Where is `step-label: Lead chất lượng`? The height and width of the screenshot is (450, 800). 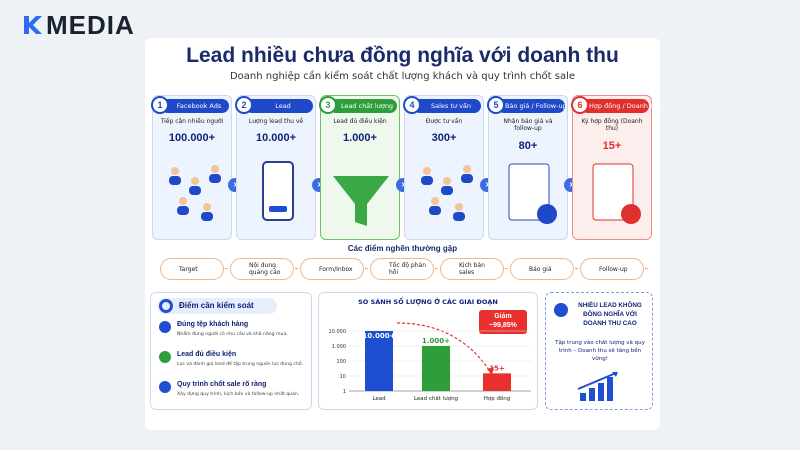
step-label: Lead chất lượng is located at coordinates (363, 106).